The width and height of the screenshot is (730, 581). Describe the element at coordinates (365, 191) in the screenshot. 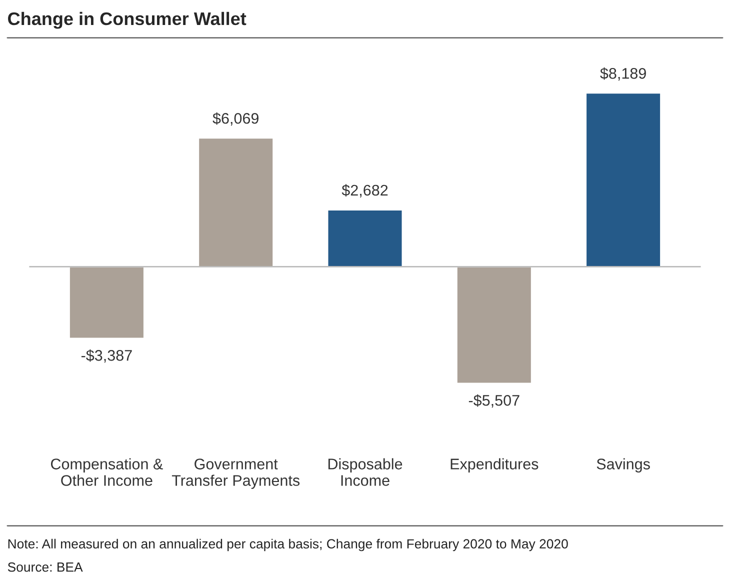

I see `data-label: $2,682` at that location.